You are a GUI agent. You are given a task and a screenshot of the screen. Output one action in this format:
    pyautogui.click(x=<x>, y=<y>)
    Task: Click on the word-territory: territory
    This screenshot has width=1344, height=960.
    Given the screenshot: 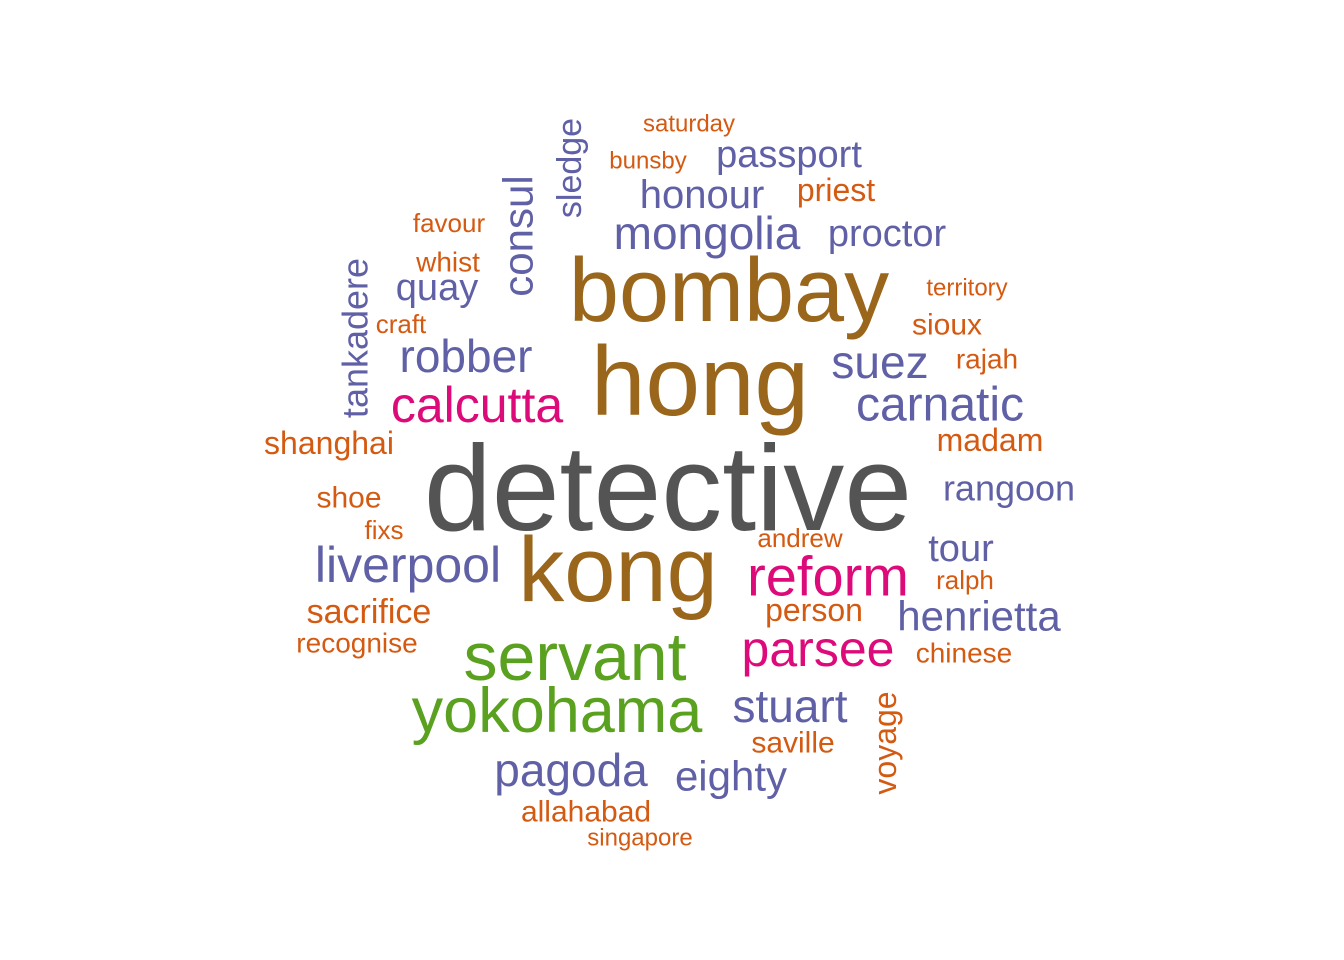 What is the action you would take?
    pyautogui.click(x=966, y=288)
    